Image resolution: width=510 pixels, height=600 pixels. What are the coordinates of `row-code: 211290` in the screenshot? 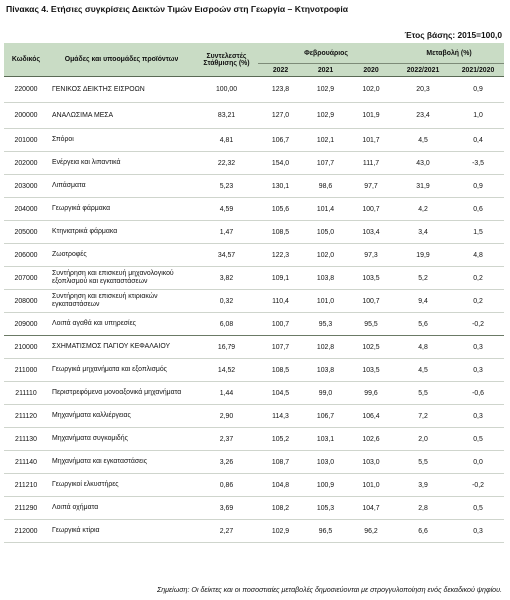 It's located at (26, 508).